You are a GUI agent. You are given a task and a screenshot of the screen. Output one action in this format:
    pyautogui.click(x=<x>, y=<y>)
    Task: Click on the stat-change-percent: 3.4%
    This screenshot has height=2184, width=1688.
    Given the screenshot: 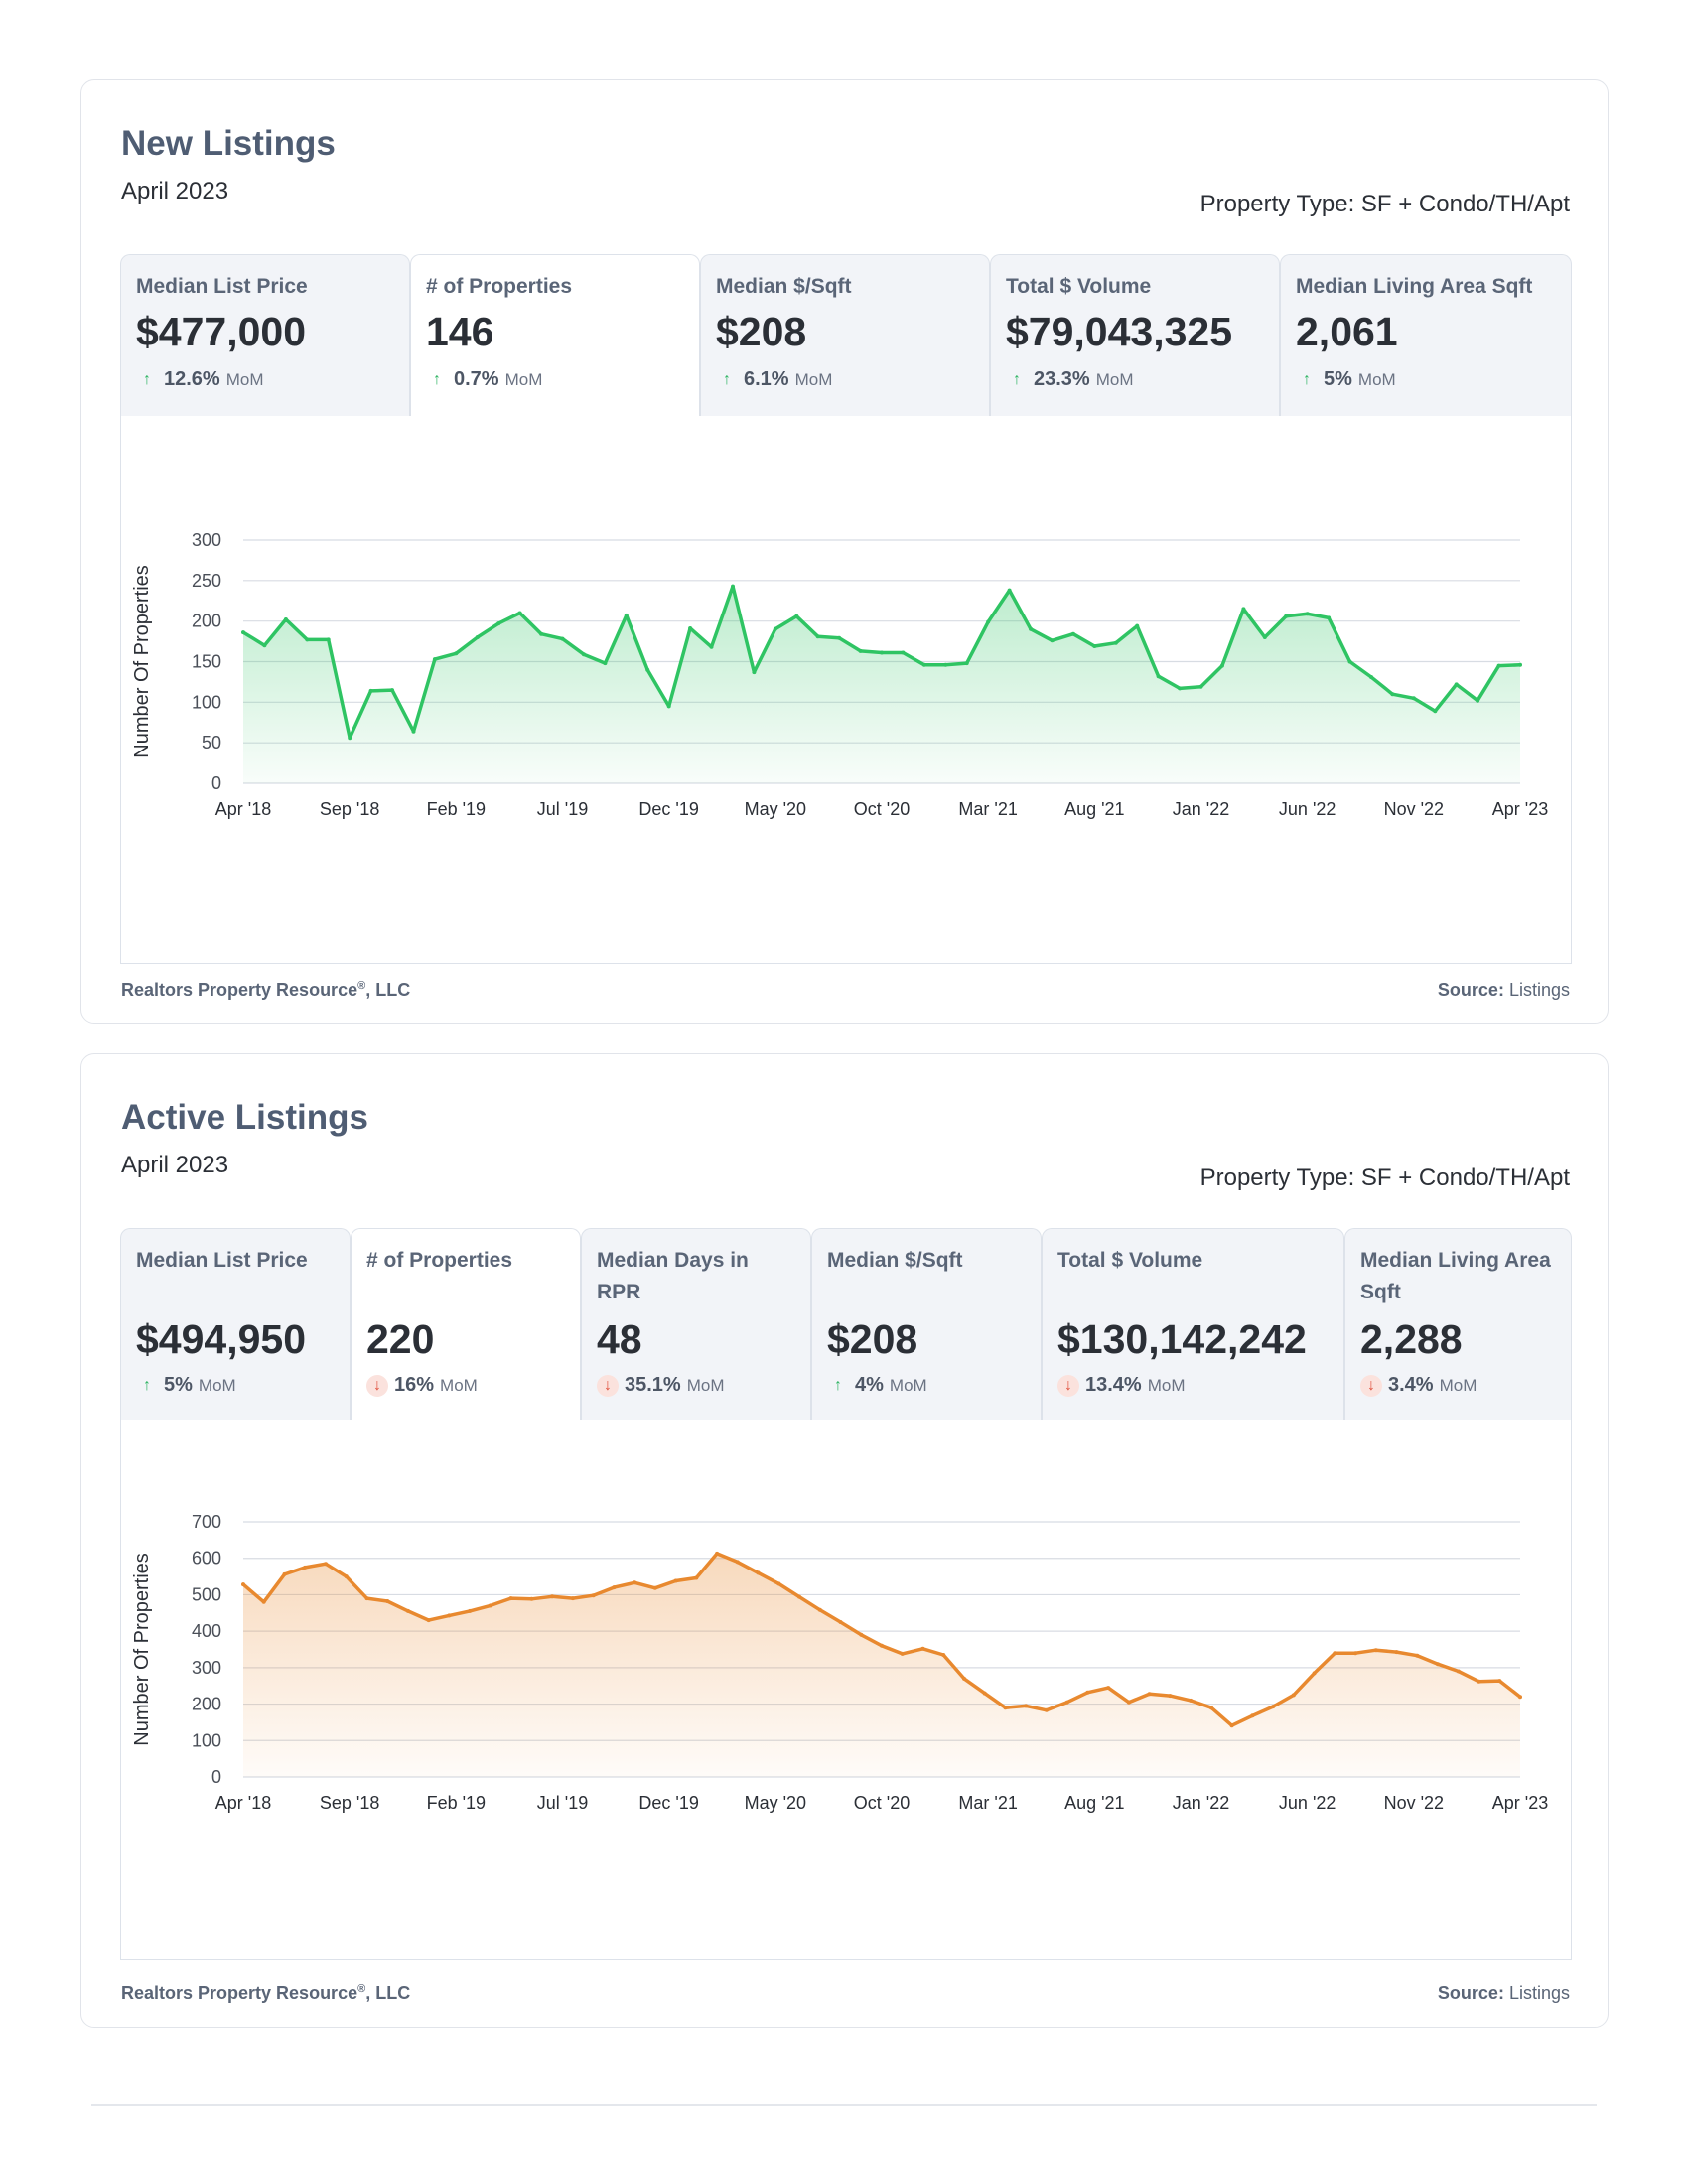 What is the action you would take?
    pyautogui.click(x=1411, y=1385)
    